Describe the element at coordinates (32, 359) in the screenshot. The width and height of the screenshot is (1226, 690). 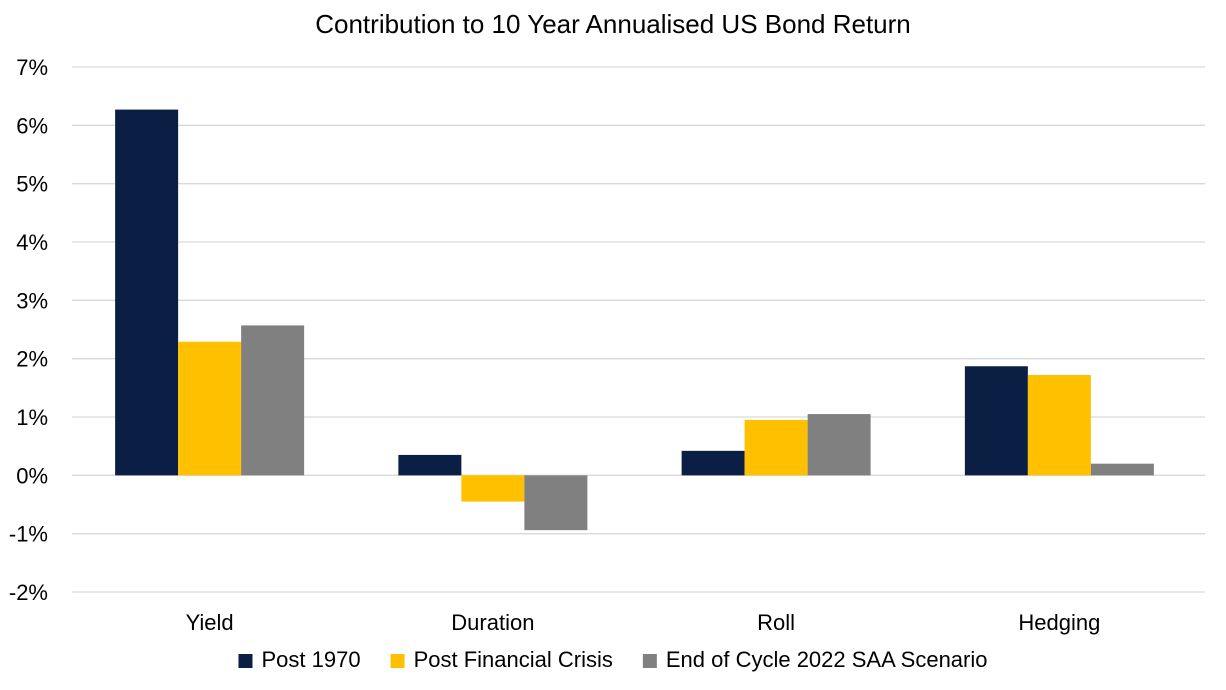
I see `y-tick-label: 2%` at that location.